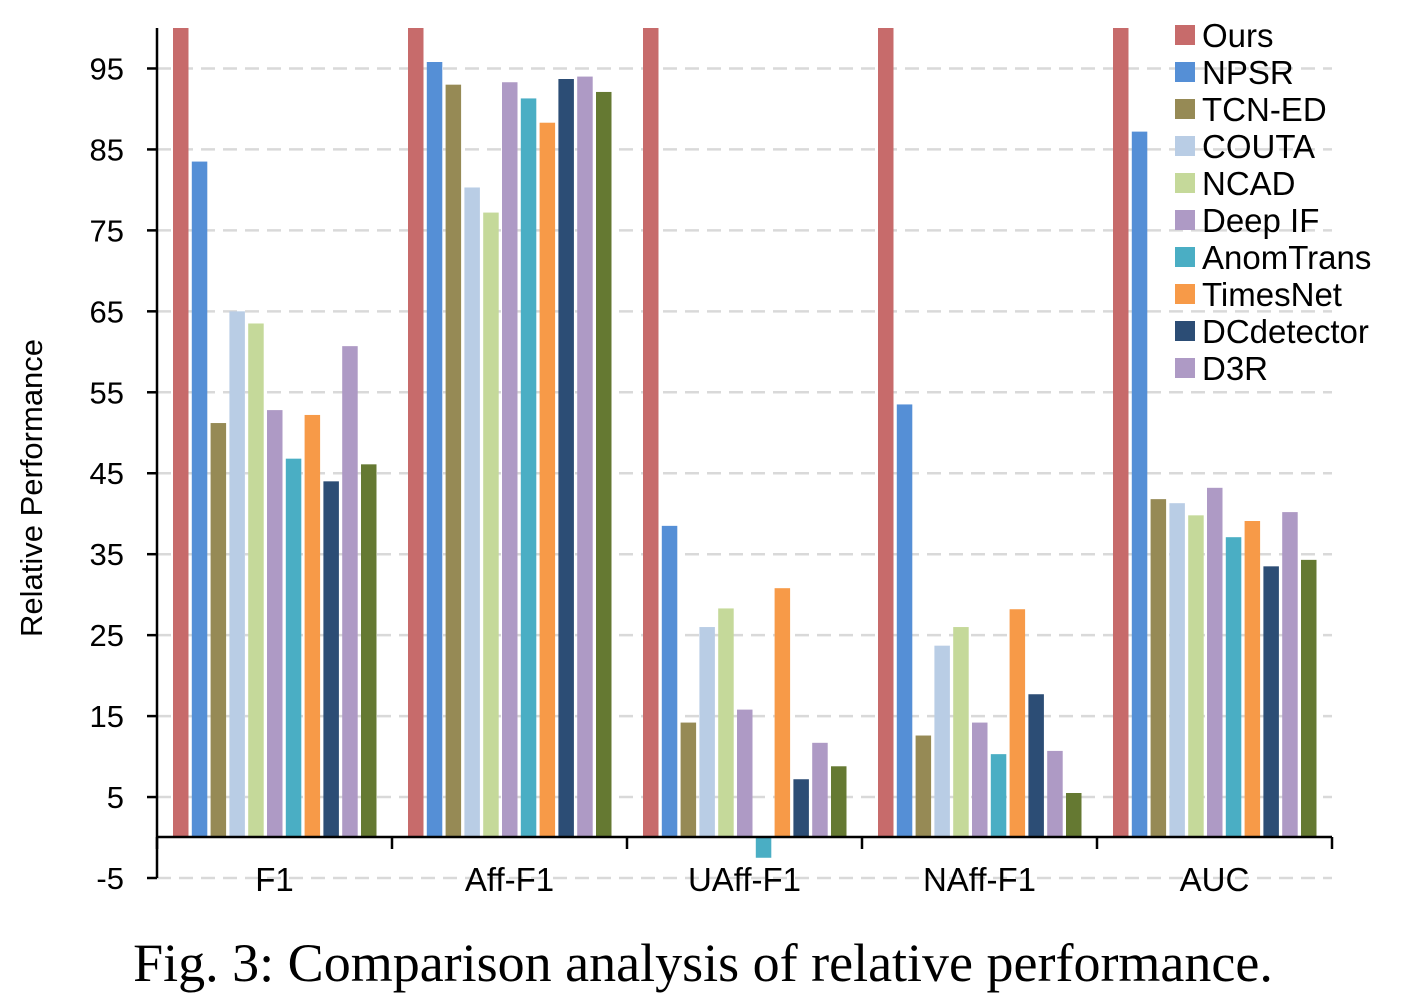 The image size is (1406, 994). What do you see at coordinates (1238, 35) in the screenshot?
I see `legend-label: Ours` at bounding box center [1238, 35].